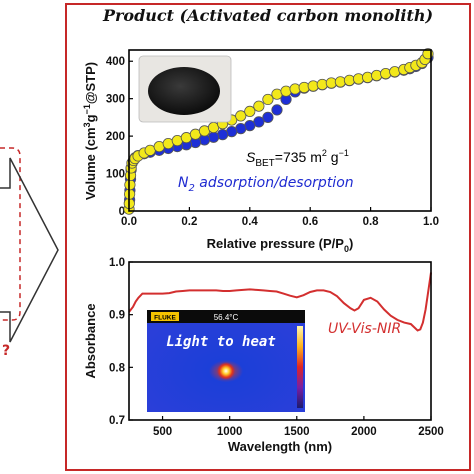 The width and height of the screenshot is (474, 474). I want to click on panel-title: Product (Activated carbon monolith), so click(267, 15).